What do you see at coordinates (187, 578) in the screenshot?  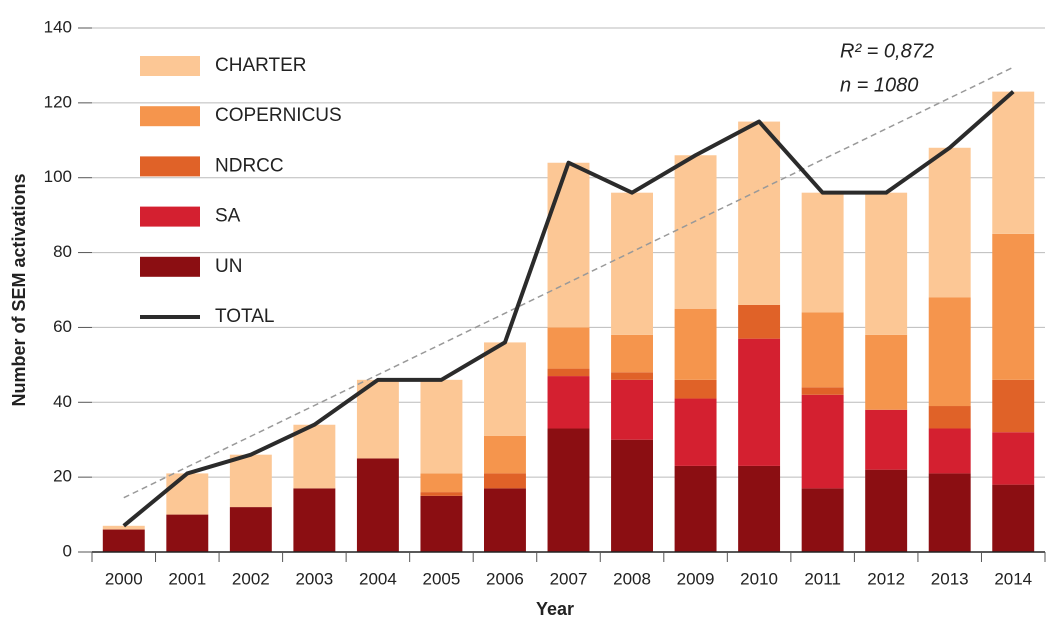 I see `x-tick-label: 2001` at bounding box center [187, 578].